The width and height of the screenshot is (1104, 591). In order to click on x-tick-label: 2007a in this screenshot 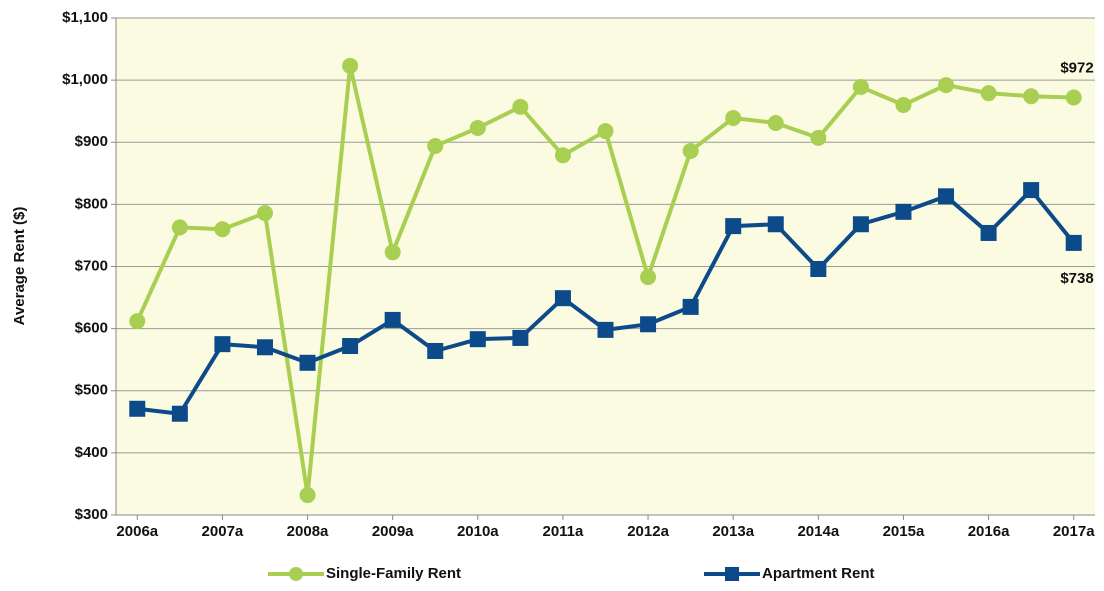, I will do `click(223, 531)`.